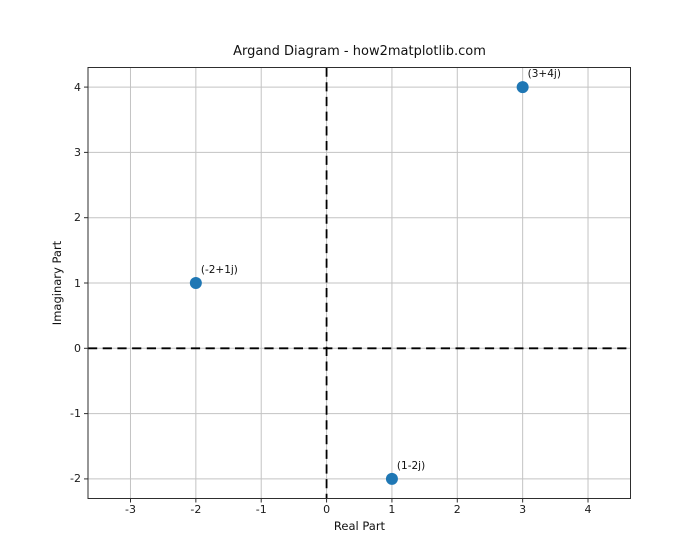 This screenshot has height=560, width=700. I want to click on chart-title: Argand Diagram - how2matplotlib.com, so click(359, 51).